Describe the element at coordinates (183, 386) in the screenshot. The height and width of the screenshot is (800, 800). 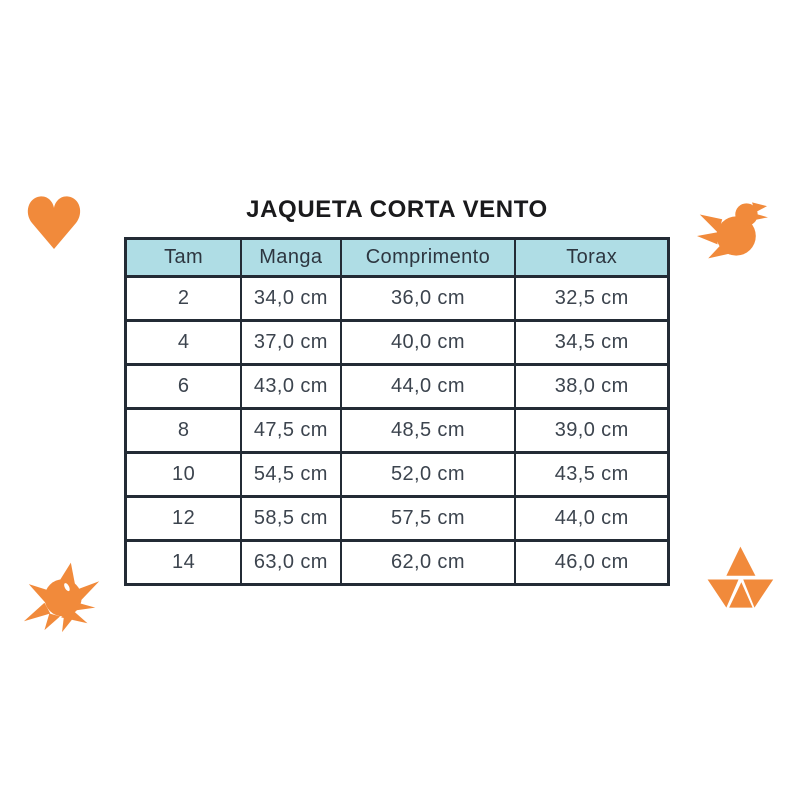
I see `table-cell: 6` at that location.